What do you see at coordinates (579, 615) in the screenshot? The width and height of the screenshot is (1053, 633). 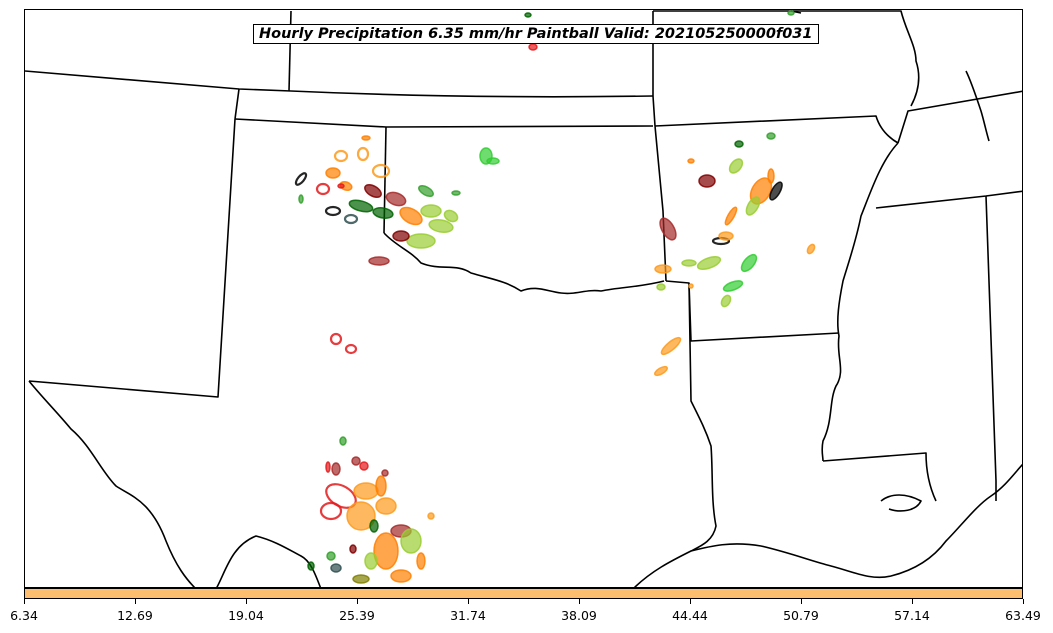 I see `colorbar-tick-label: 38.09` at bounding box center [579, 615].